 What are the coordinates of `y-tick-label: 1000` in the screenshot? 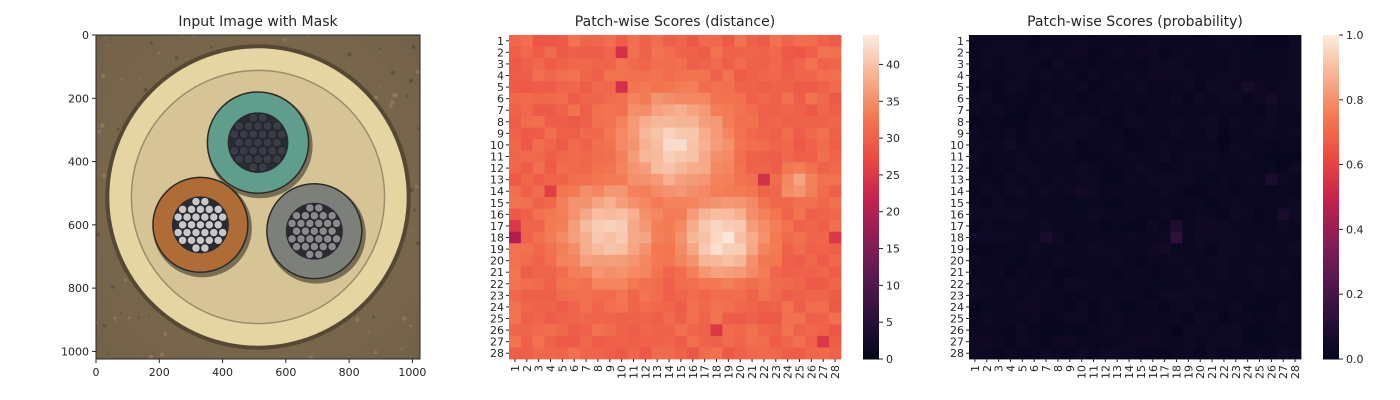 It's located at (75, 351).